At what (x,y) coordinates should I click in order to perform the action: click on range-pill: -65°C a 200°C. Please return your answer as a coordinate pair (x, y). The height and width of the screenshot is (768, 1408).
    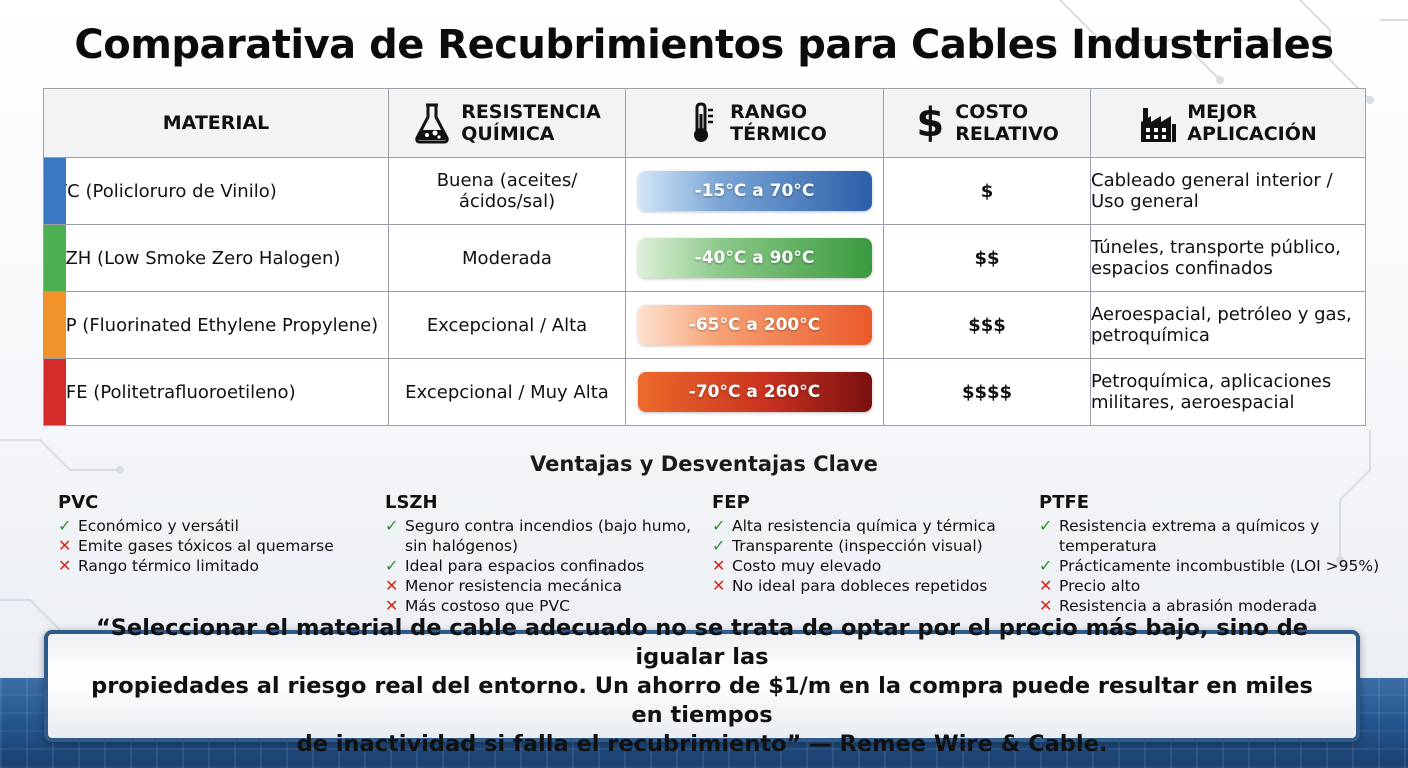
    Looking at the image, I should click on (754, 325).